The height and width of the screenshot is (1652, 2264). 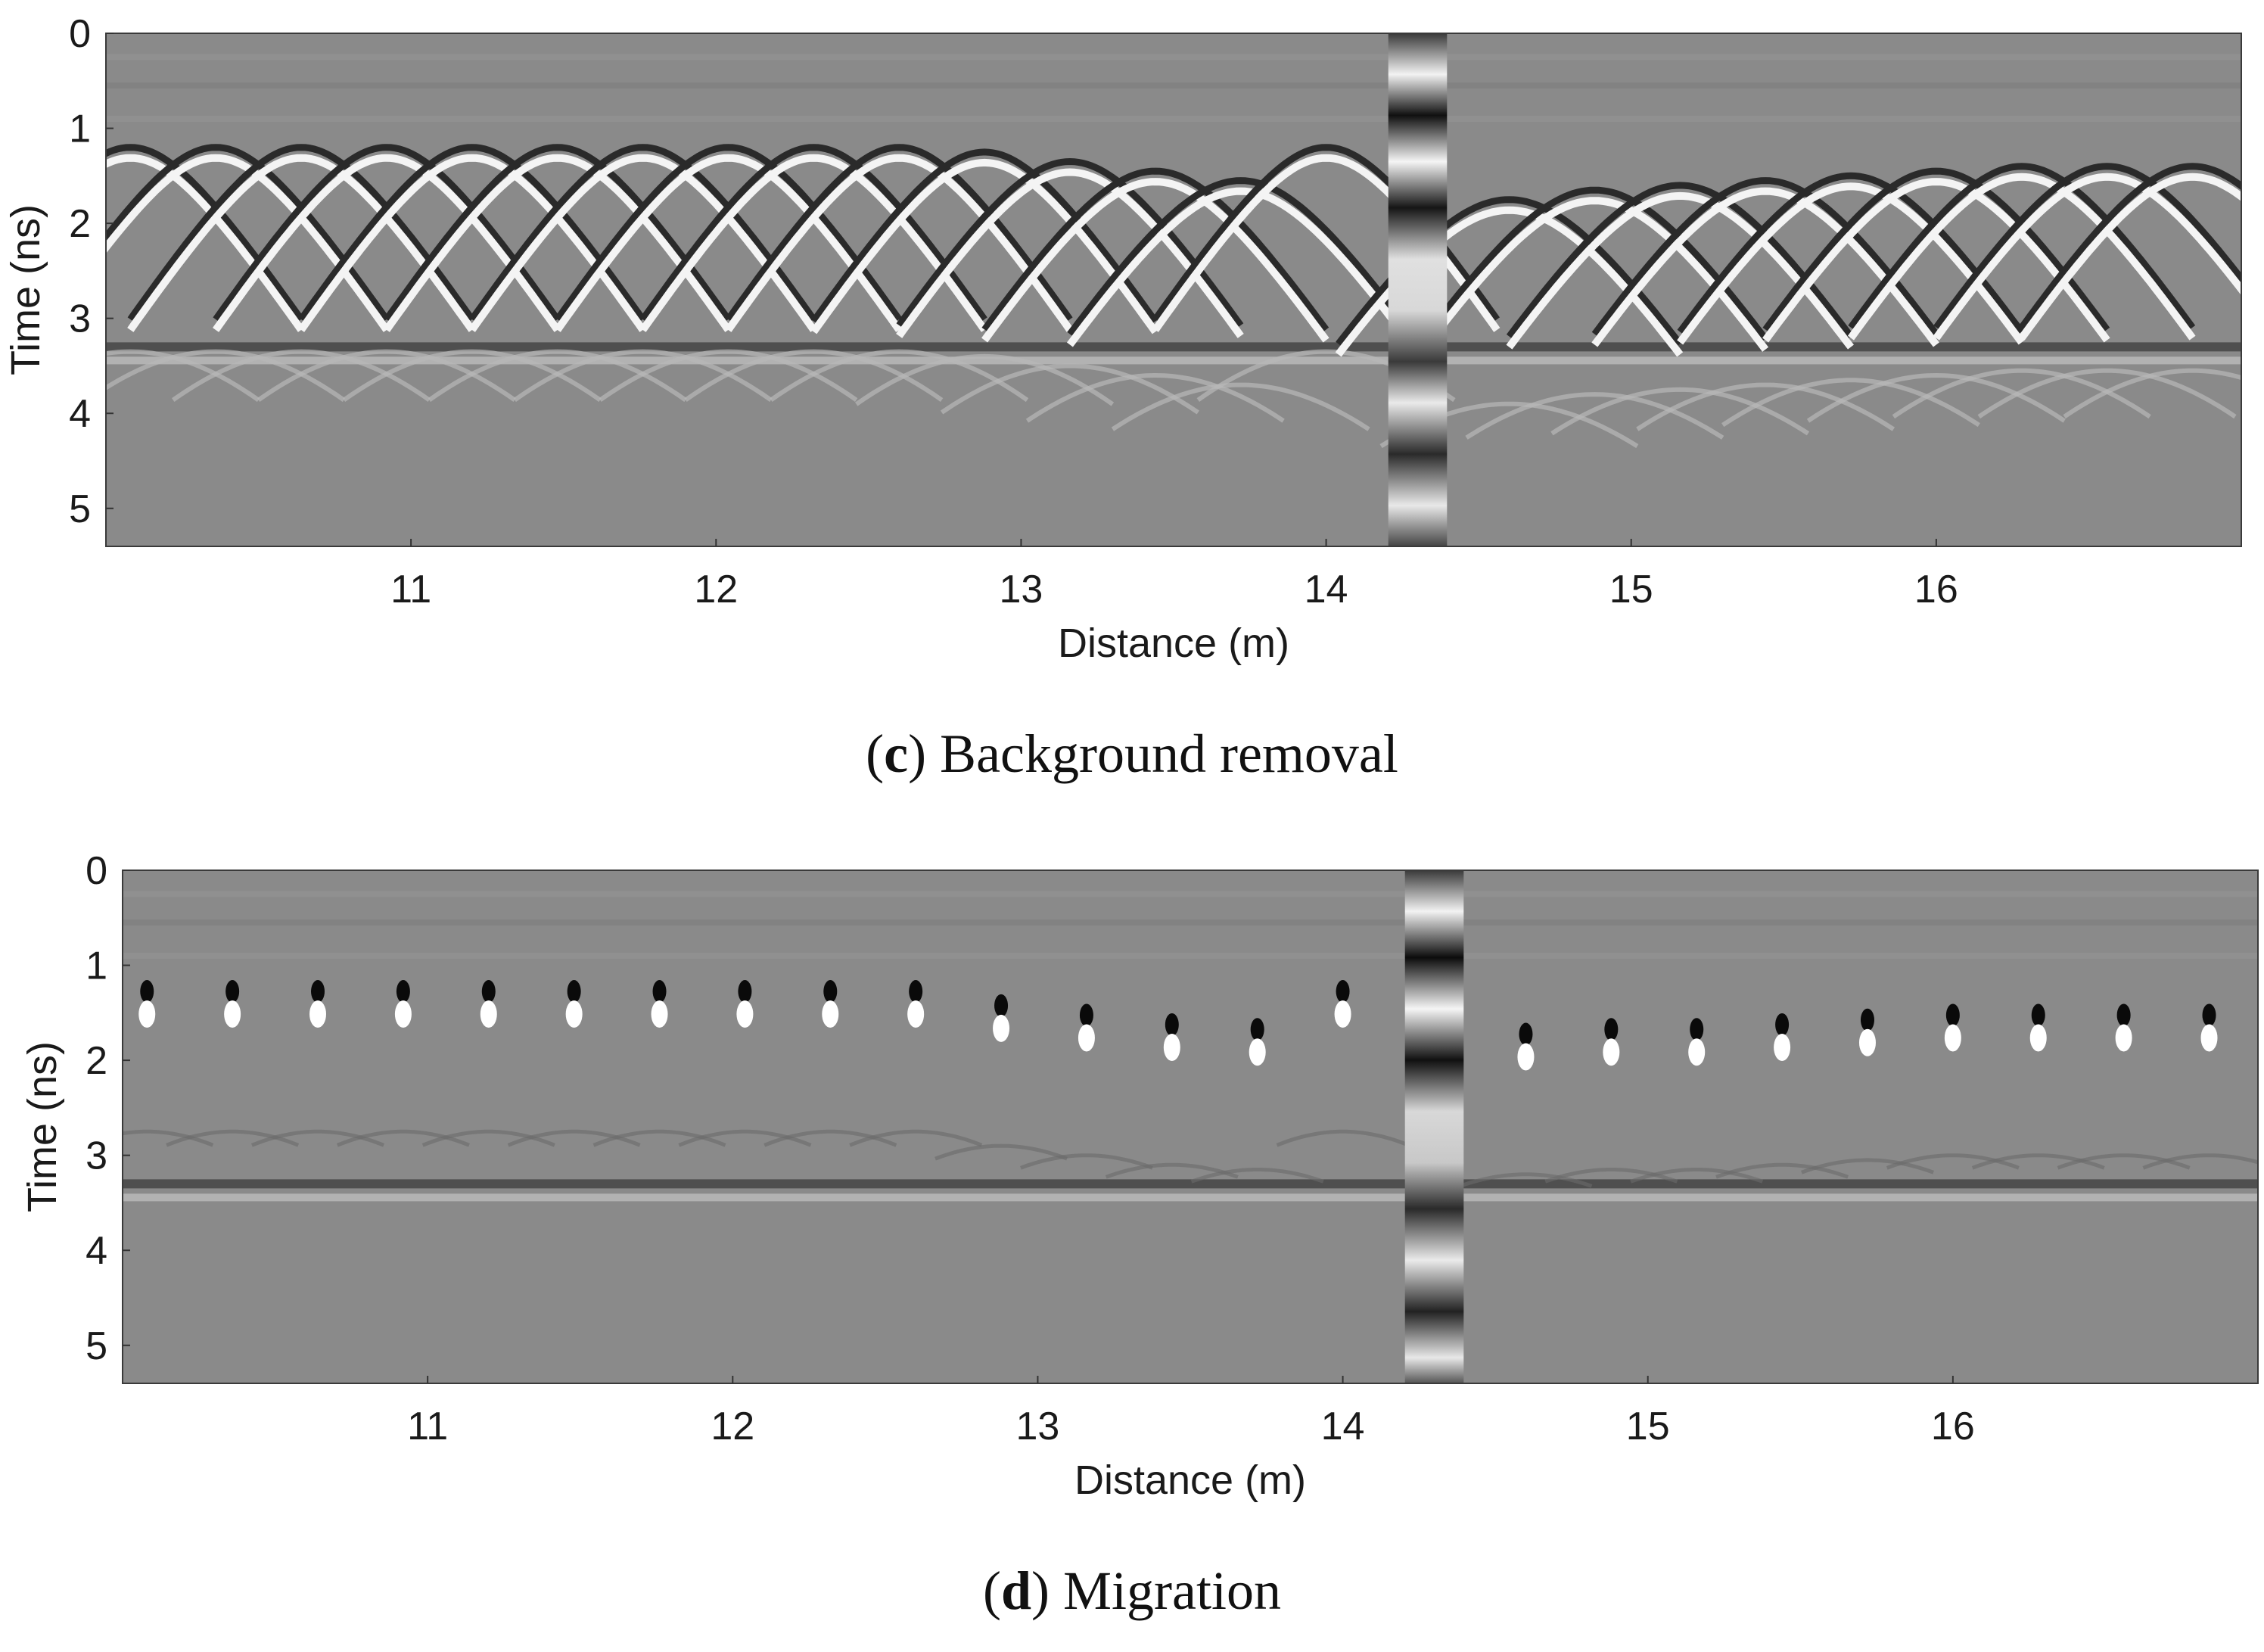 I want to click on y-tick-label: 0, so click(x=80, y=34).